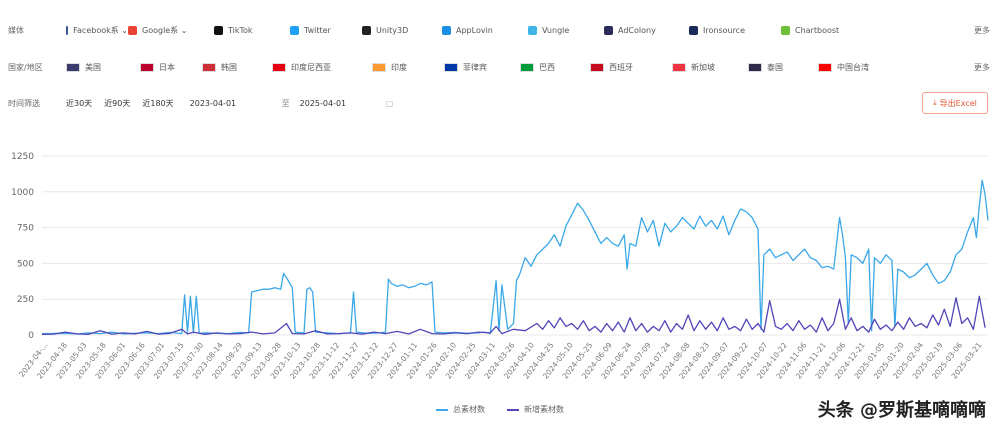 The width and height of the screenshot is (1000, 430). I want to click on series-line-new, so click(513, 315).